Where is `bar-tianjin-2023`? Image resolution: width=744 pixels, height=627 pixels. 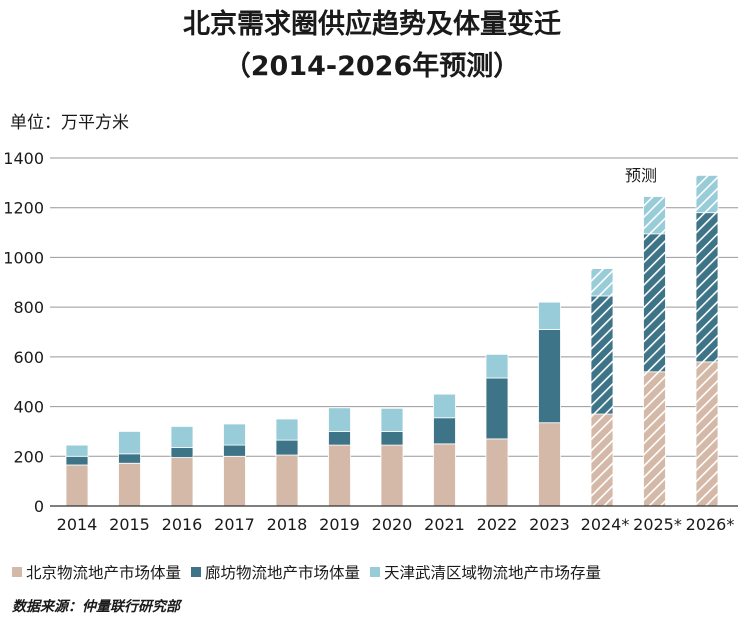 bar-tianjin-2023 is located at coordinates (549, 315).